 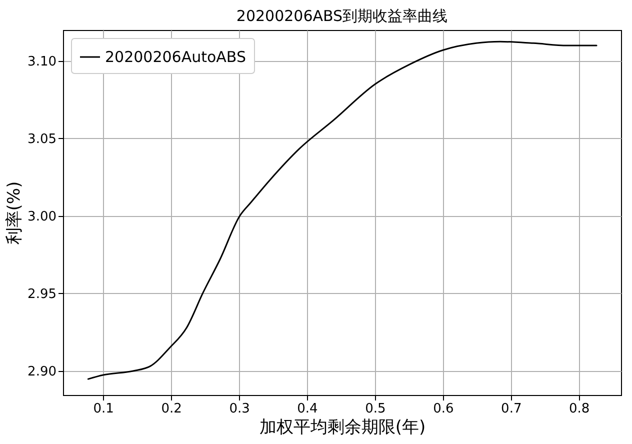 What do you see at coordinates (375, 409) in the screenshot?
I see `x-tick-label: 0.5` at bounding box center [375, 409].